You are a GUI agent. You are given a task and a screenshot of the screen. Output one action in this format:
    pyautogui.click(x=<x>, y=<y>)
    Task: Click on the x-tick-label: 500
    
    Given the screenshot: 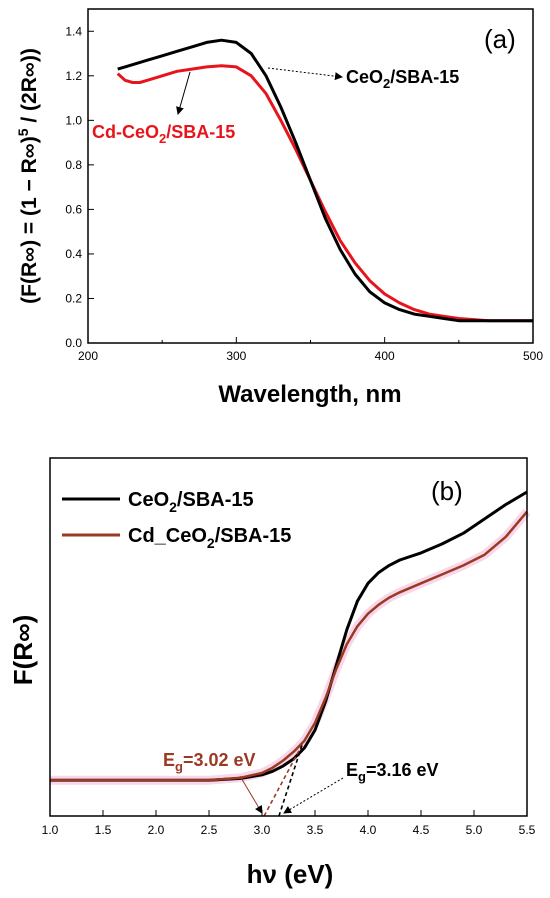 What is the action you would take?
    pyautogui.click(x=533, y=356)
    